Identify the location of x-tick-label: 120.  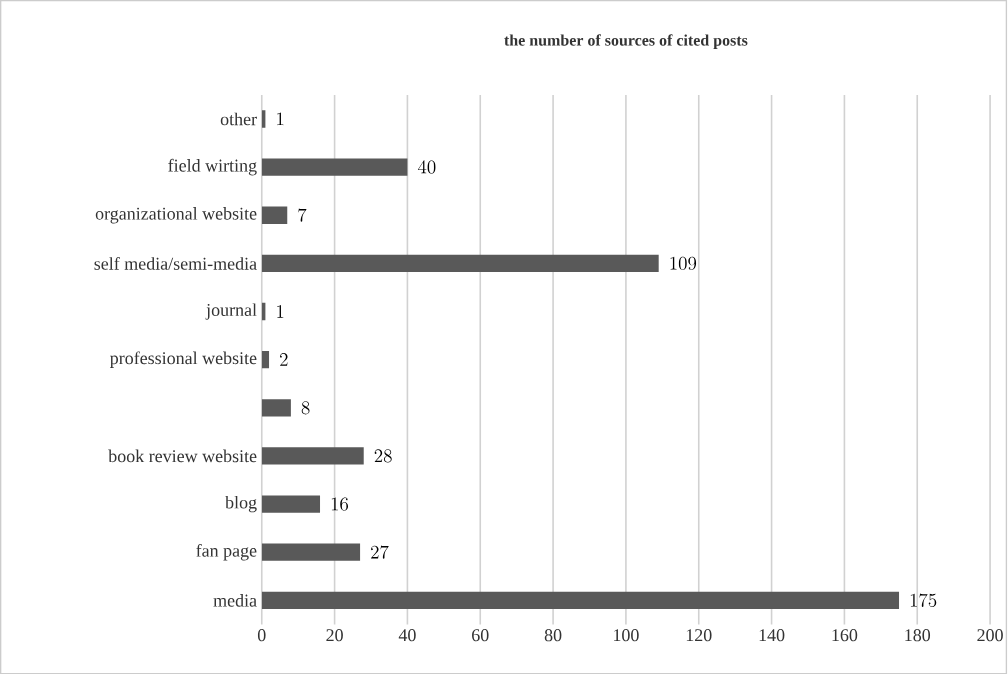
(699, 635).